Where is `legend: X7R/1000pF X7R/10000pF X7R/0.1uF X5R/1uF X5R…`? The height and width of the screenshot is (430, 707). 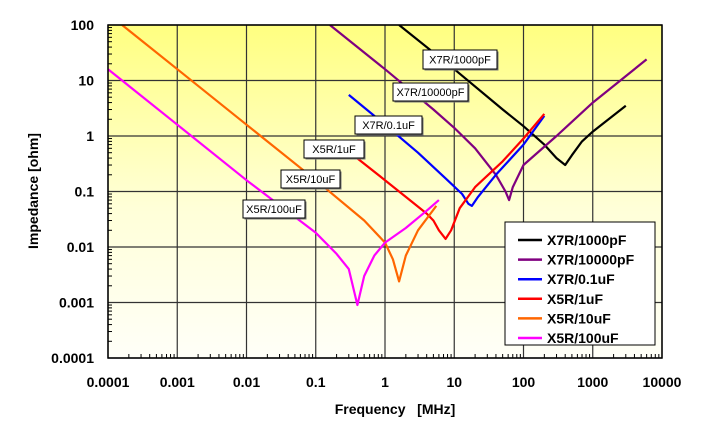 legend: X7R/1000pF X7R/10000pF X7R/0.1uF X5R/1uF X5R… is located at coordinates (580, 283).